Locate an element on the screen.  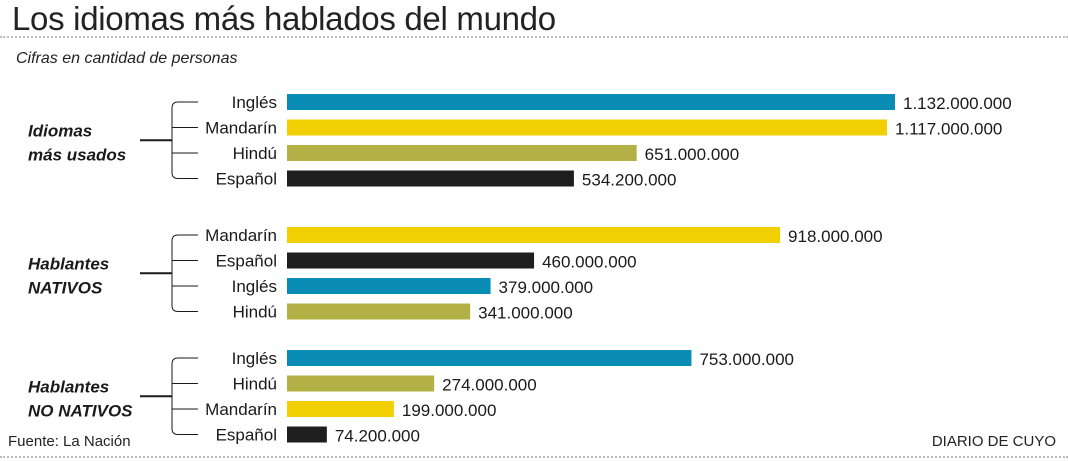
source-note: Fuente: La Nación is located at coordinates (69, 441).